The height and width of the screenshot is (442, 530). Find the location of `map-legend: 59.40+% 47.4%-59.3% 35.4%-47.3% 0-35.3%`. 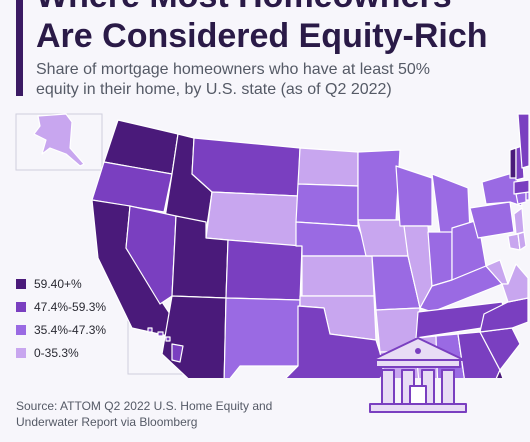

map-legend: 59.40+% 47.4%-59.3% 35.4%-47.3% 0-35.3% is located at coordinates (61, 320).